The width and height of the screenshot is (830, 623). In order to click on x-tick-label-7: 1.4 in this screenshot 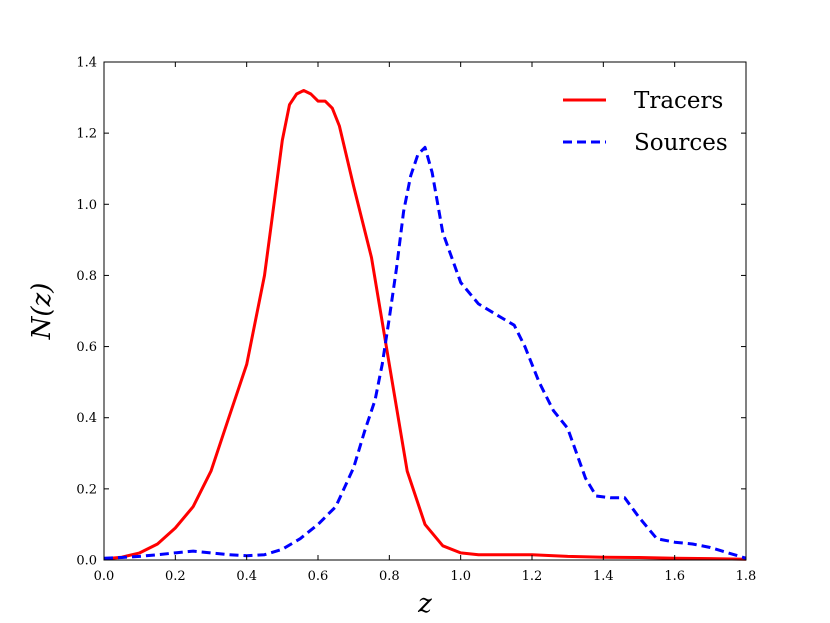, I will do `click(603, 576)`.